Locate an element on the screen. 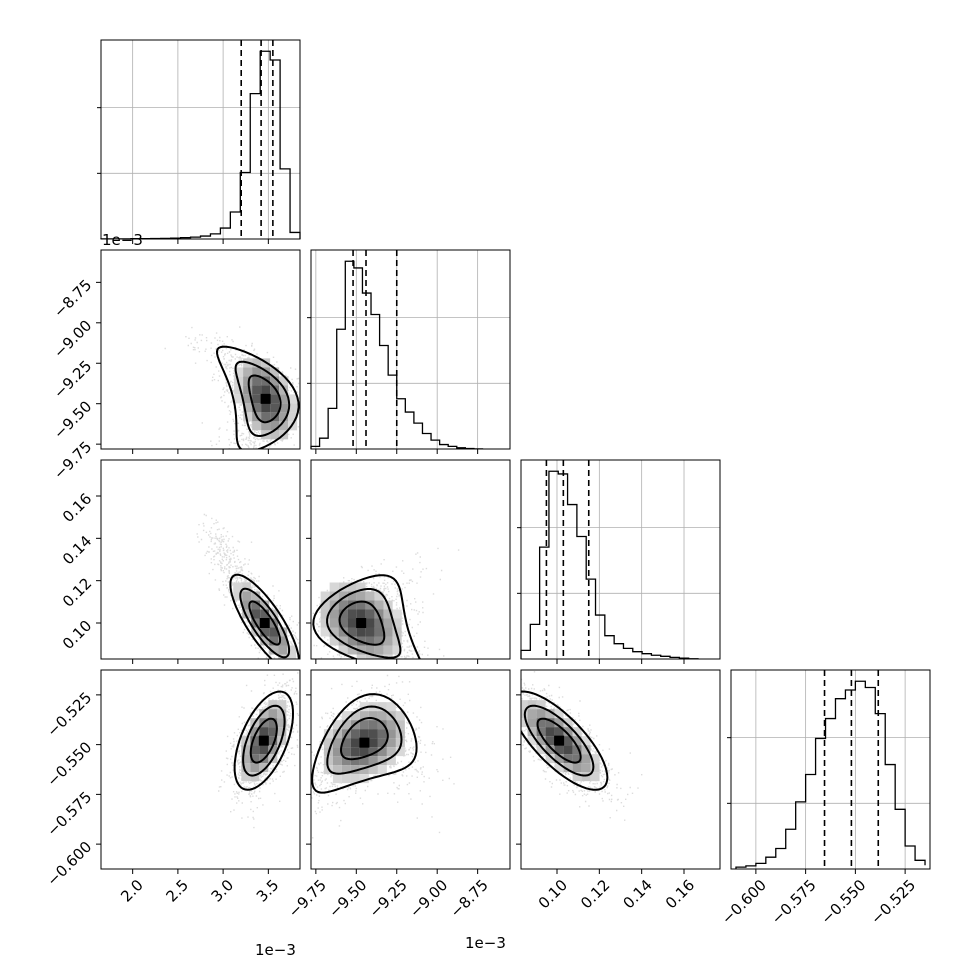 The width and height of the screenshot is (970, 970). y-tick-label: −9.25 is located at coordinates (72, 379).